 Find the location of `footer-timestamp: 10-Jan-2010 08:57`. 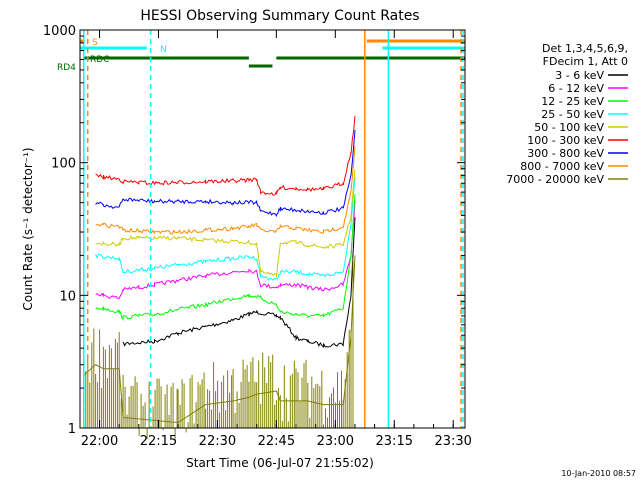

footer-timestamp: 10-Jan-2010 08:57 is located at coordinates (598, 473).